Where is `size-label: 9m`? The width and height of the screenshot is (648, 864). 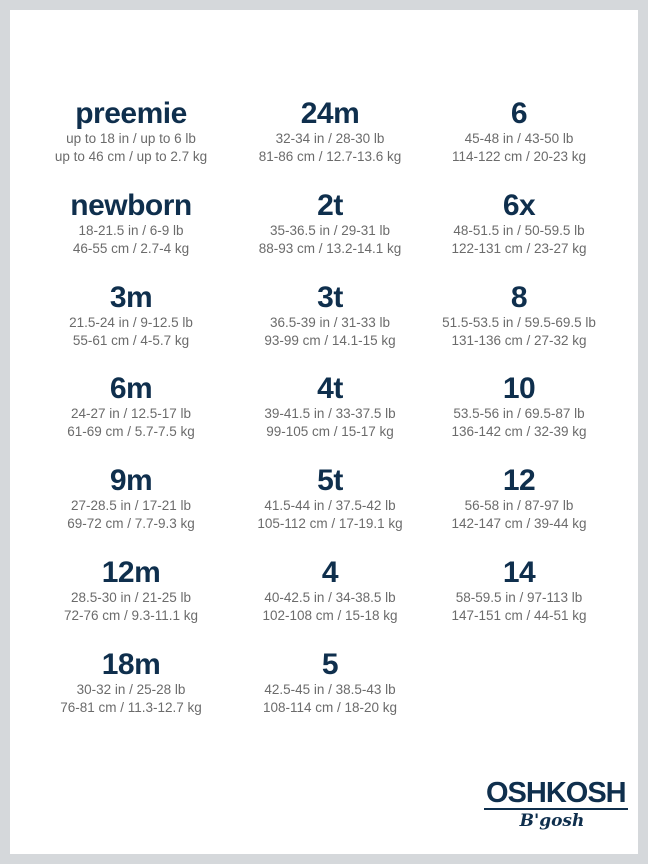
size-label: 9m is located at coordinates (131, 481).